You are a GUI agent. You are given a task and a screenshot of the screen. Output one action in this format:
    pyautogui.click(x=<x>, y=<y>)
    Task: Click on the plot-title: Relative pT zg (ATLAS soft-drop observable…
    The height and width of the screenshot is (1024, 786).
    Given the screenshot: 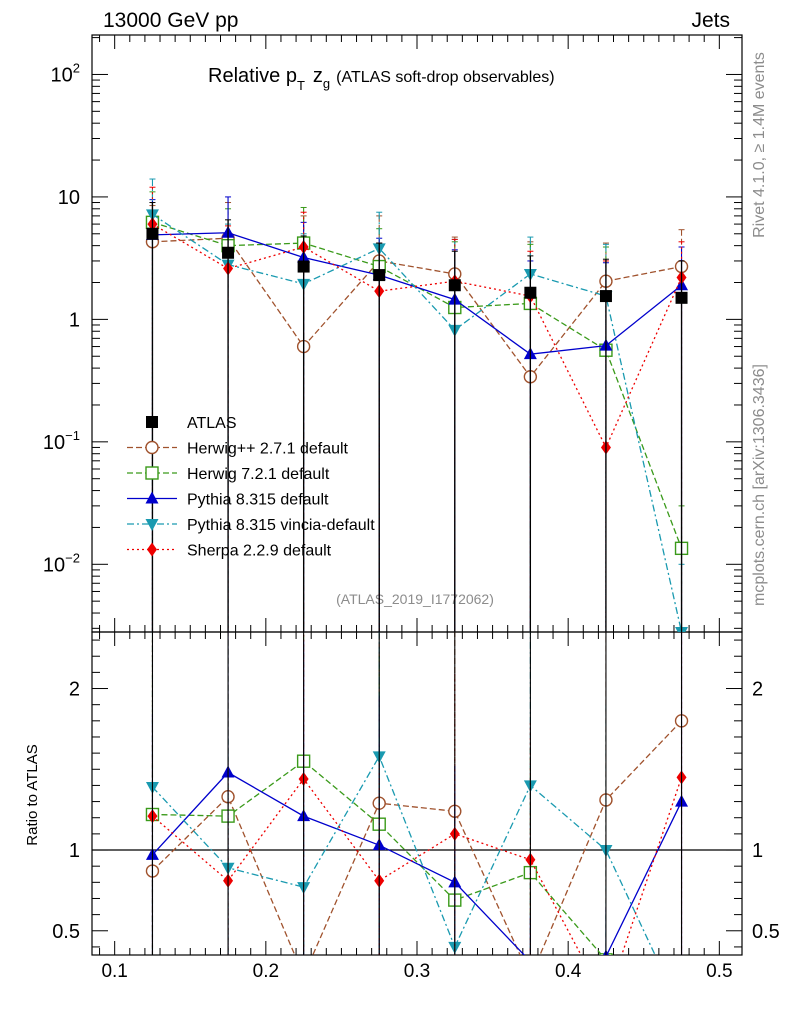 What is the action you would take?
    pyautogui.click(x=381, y=79)
    